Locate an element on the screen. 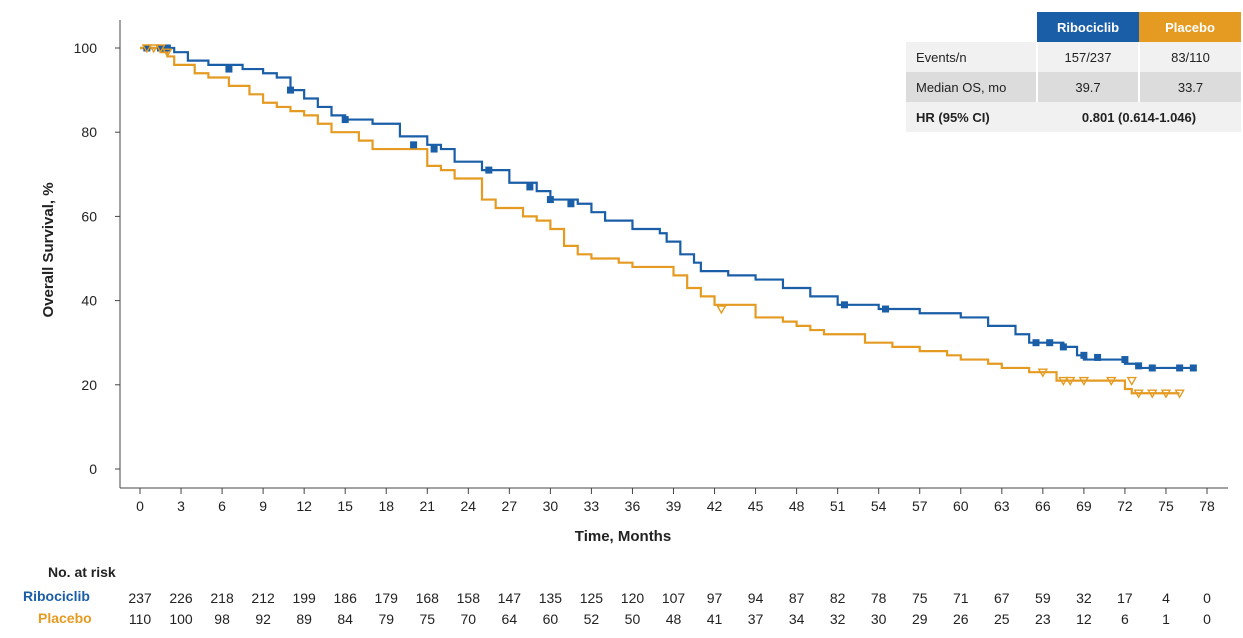 This screenshot has width=1243, height=638. x-tick-label: 24 is located at coordinates (469, 506).